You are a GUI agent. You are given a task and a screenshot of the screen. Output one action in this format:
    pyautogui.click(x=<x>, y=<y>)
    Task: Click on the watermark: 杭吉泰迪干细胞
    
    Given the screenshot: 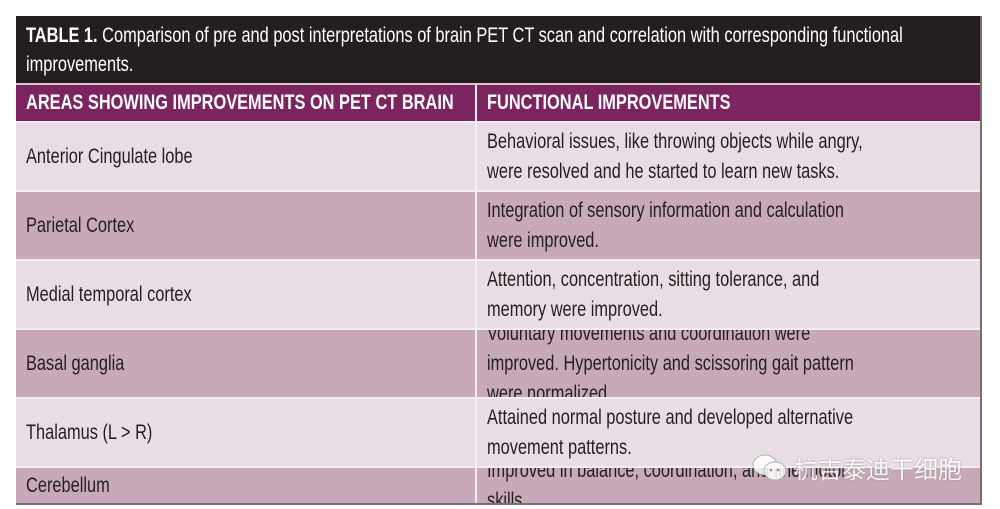 What is the action you would take?
    pyautogui.click(x=857, y=467)
    